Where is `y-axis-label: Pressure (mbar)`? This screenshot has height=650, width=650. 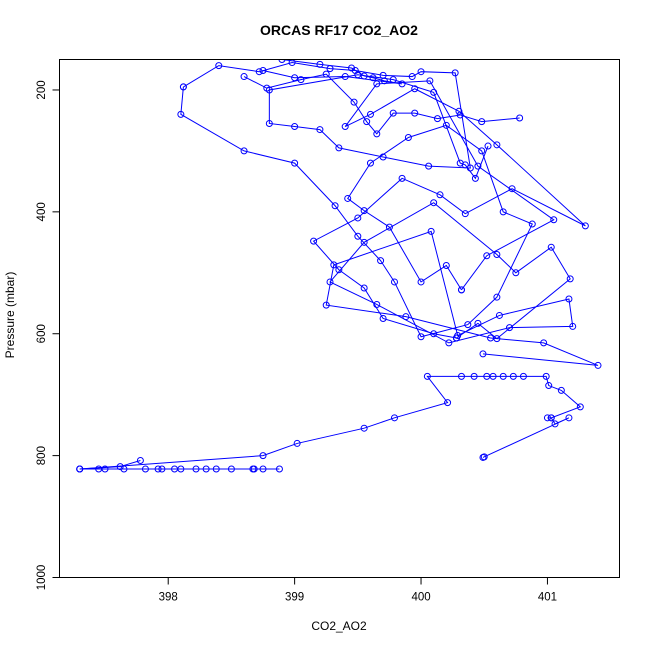
y-axis-label: Pressure (mbar) is located at coordinates (10, 315).